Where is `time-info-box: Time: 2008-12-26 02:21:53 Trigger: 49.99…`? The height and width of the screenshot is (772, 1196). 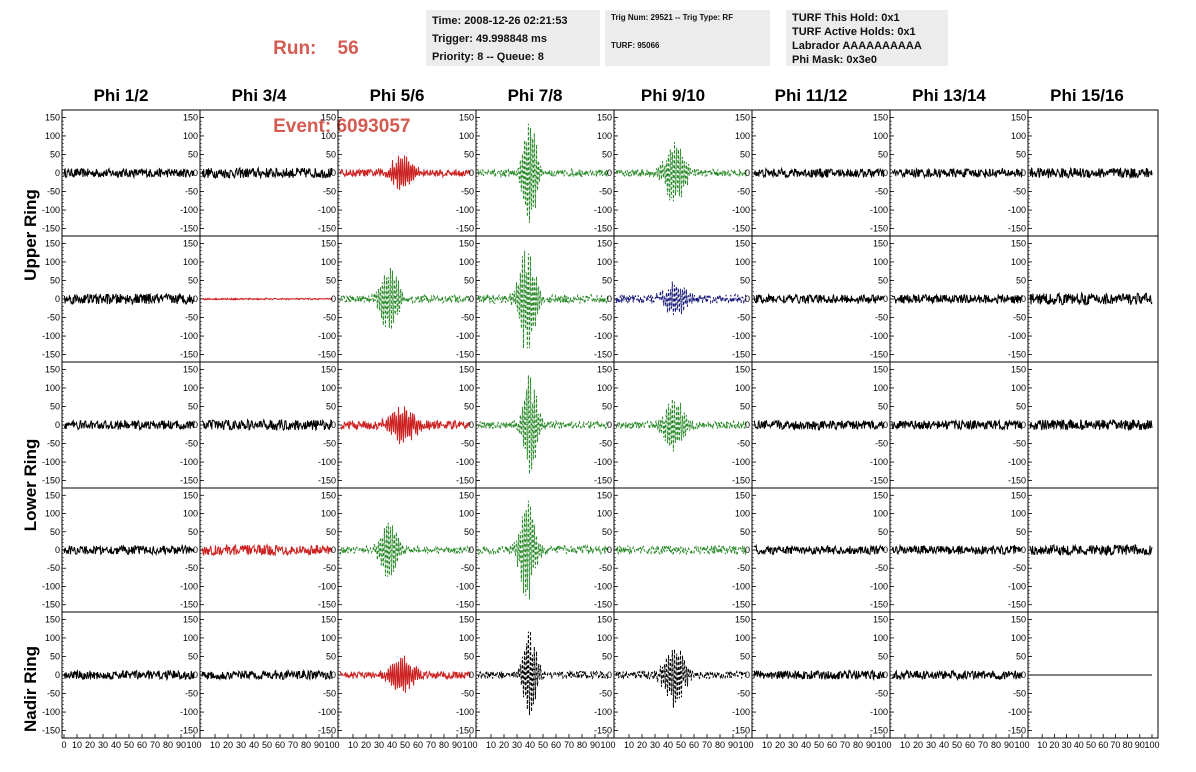
time-info-box: Time: 2008-12-26 02:21:53 Trigger: 49.99… is located at coordinates (513, 38).